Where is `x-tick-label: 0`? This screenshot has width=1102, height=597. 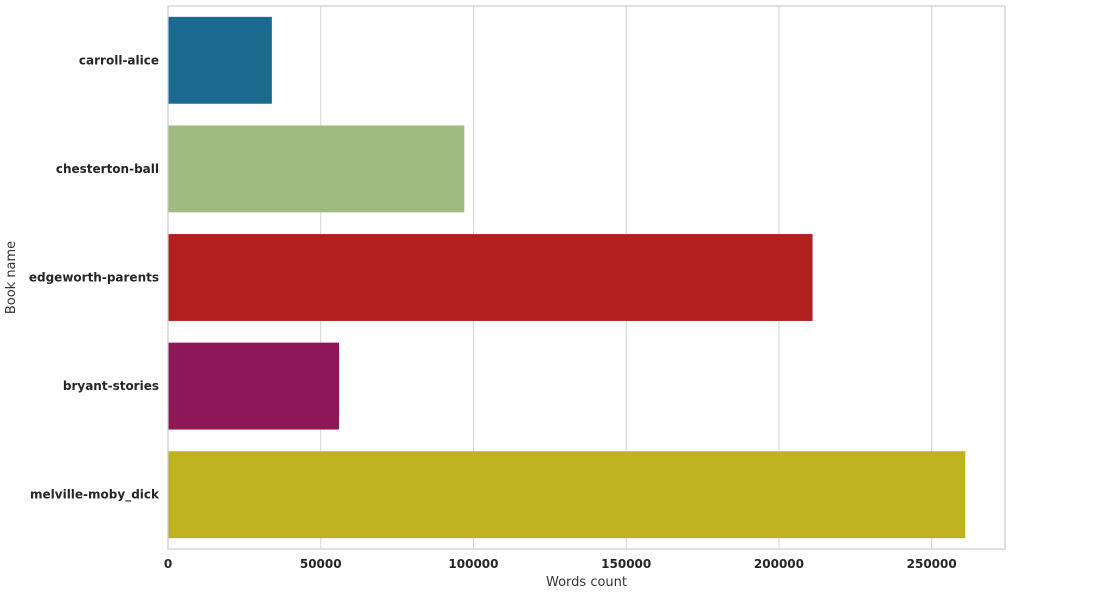
x-tick-label: 0 is located at coordinates (168, 564).